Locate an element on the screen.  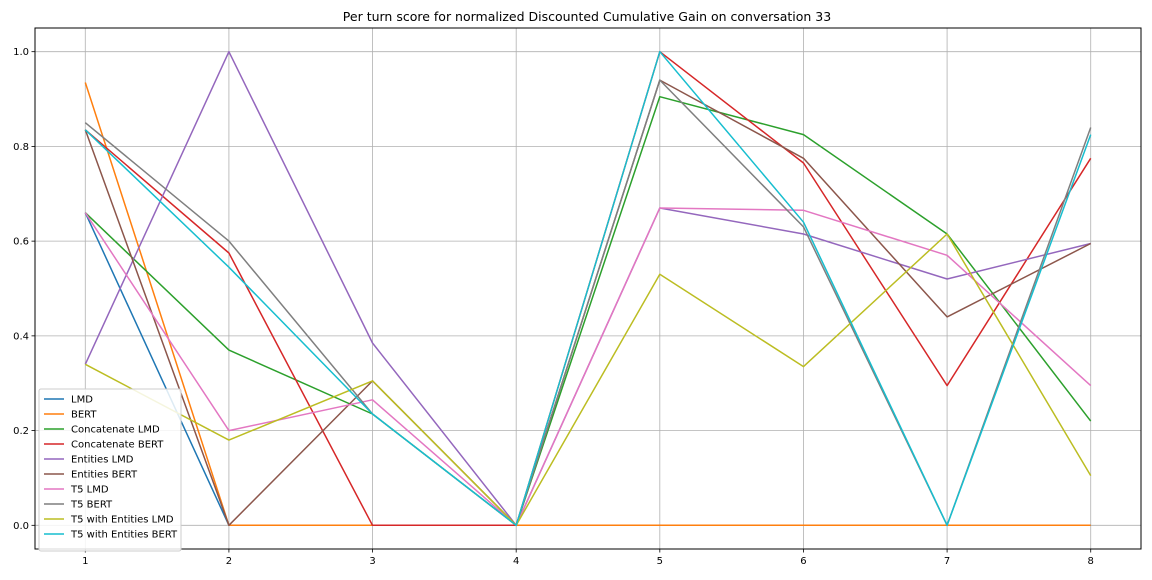
x-tick-label: 4 is located at coordinates (516, 561).